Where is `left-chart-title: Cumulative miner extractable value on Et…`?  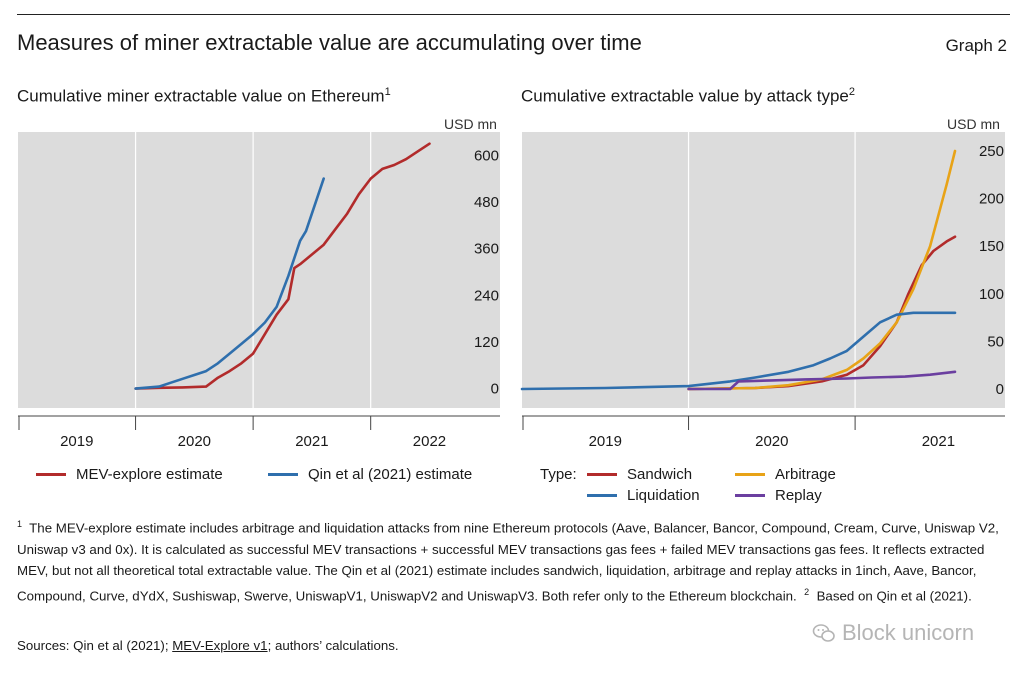 left-chart-title: Cumulative miner extractable value on Et… is located at coordinates (204, 96).